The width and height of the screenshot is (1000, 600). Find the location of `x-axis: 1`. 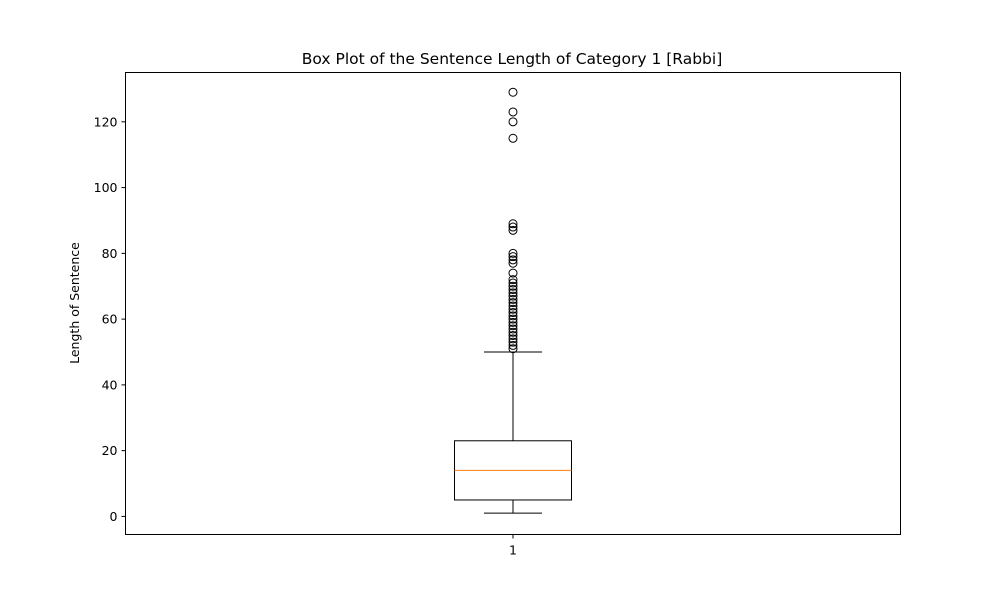

x-axis: 1 is located at coordinates (513, 546).